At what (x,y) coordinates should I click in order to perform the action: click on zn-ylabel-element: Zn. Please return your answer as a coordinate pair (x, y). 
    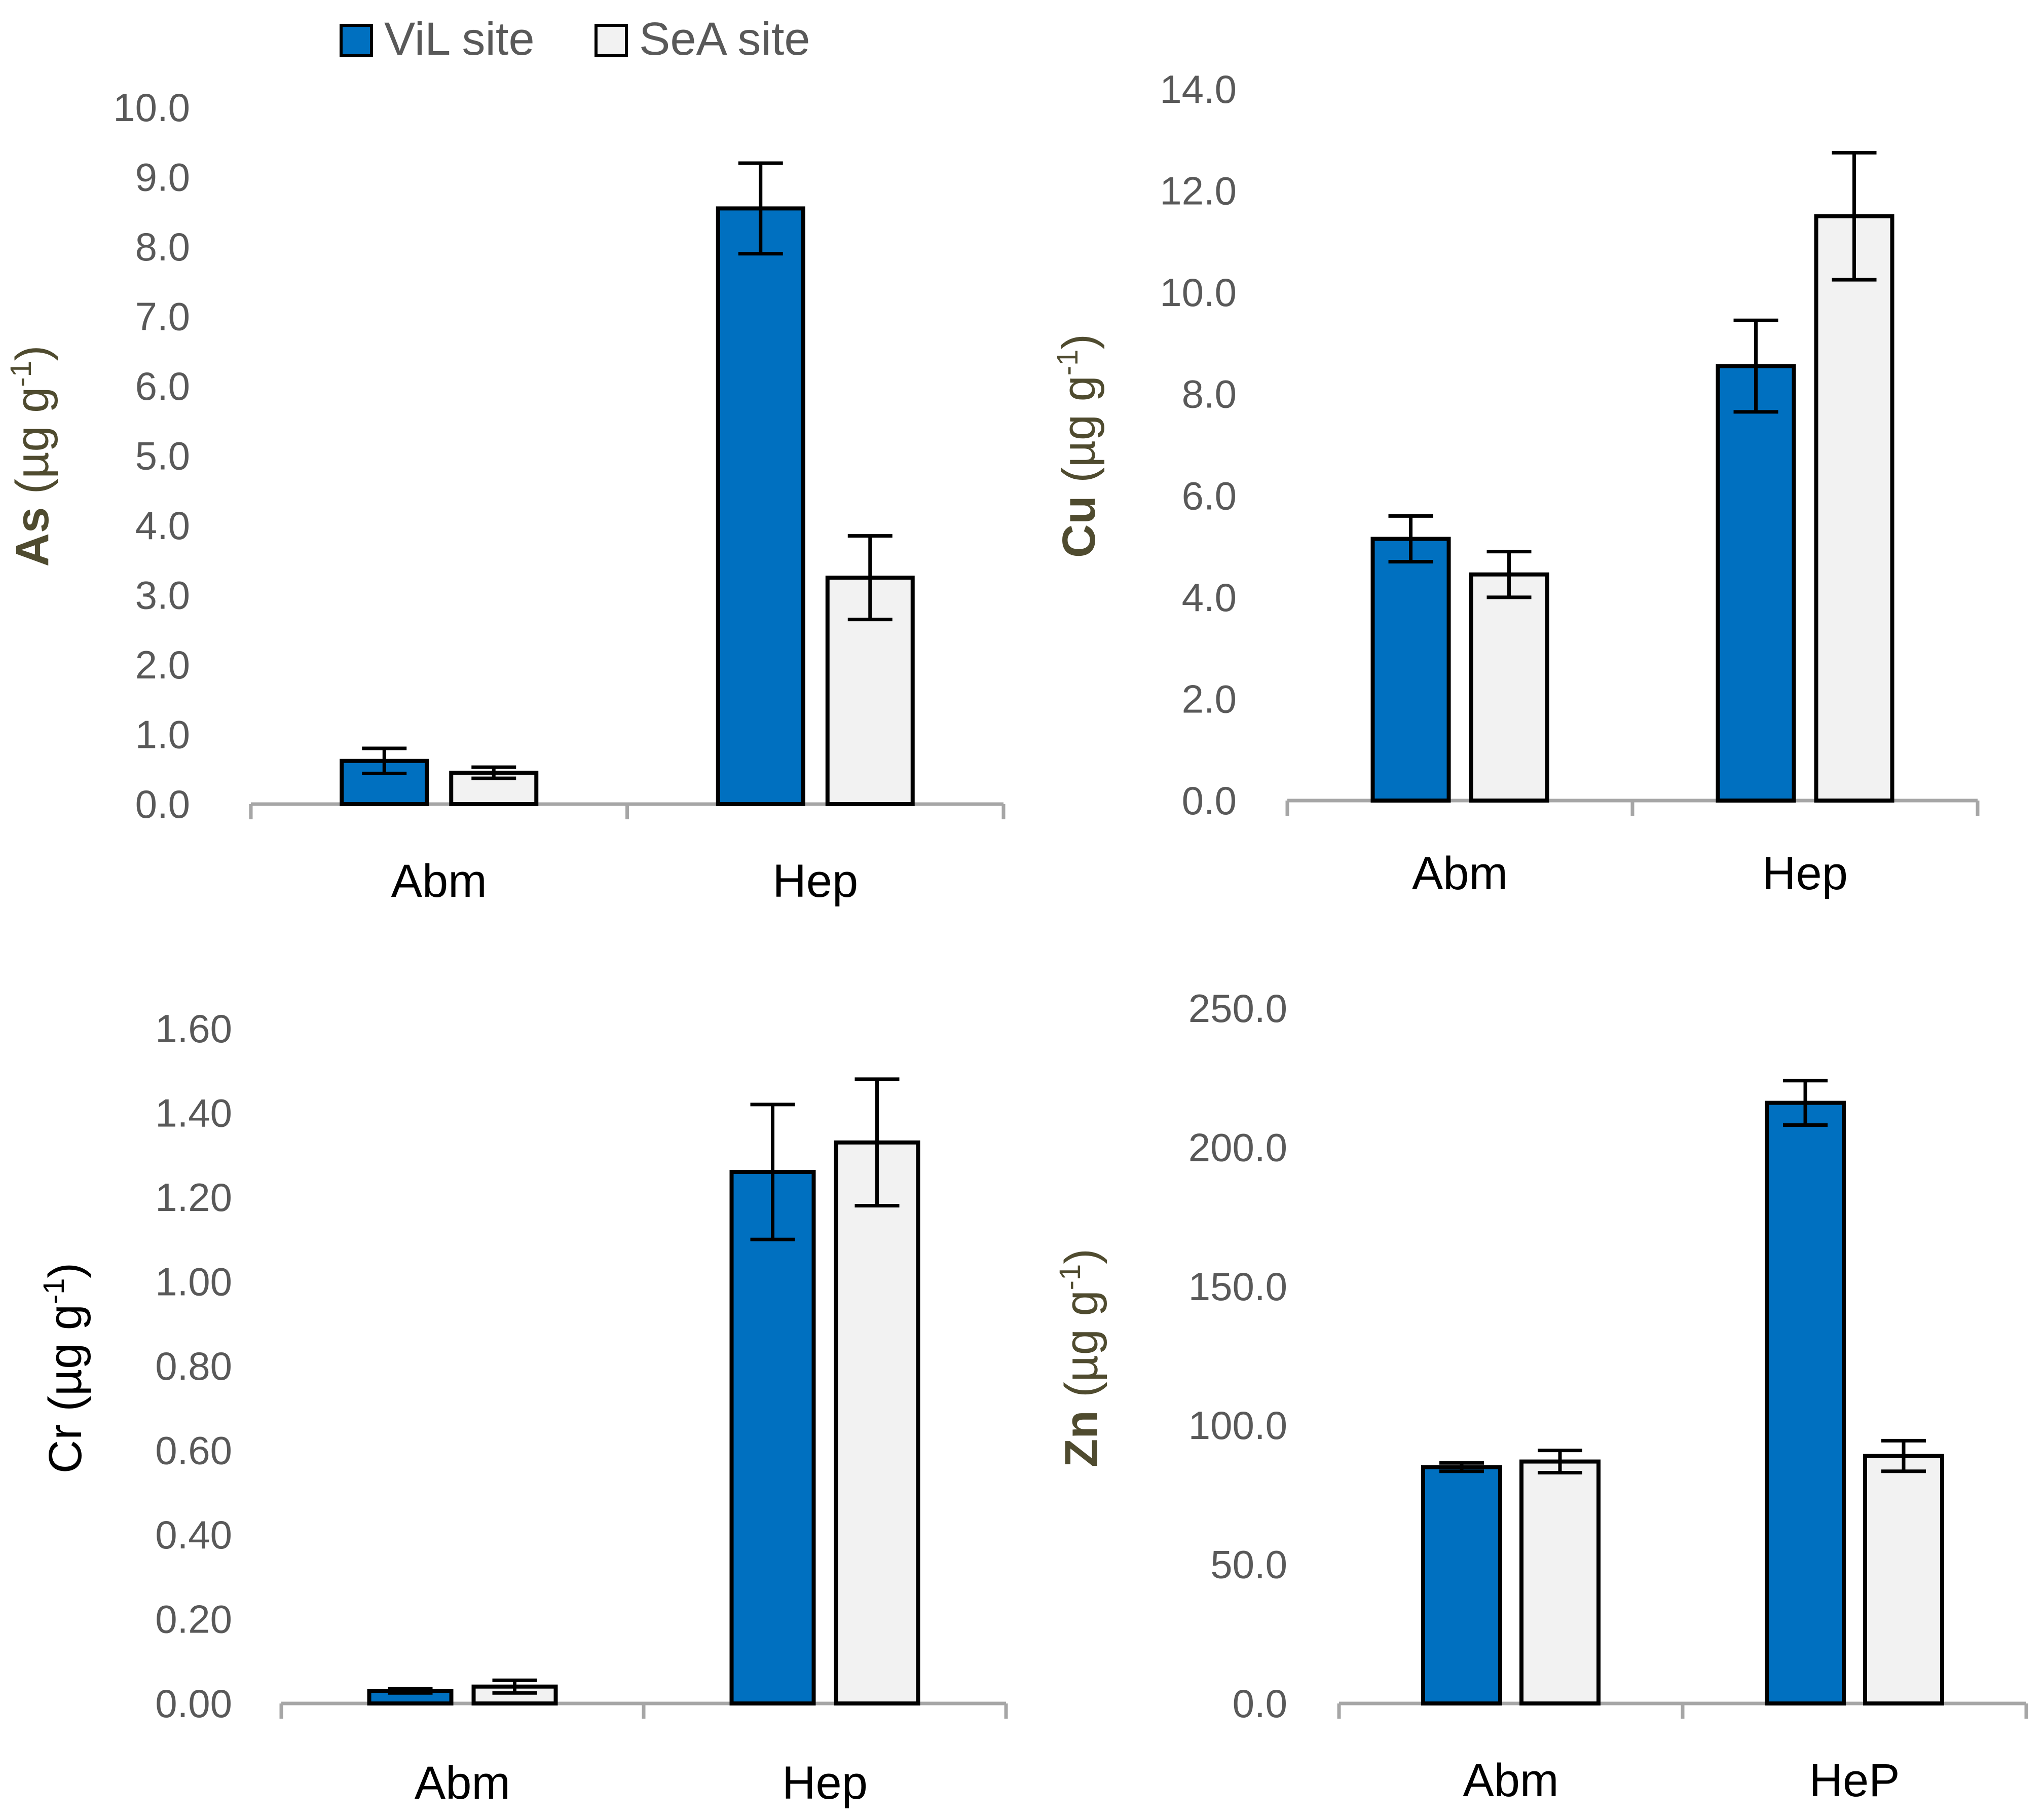
    Looking at the image, I should click on (1082, 1438).